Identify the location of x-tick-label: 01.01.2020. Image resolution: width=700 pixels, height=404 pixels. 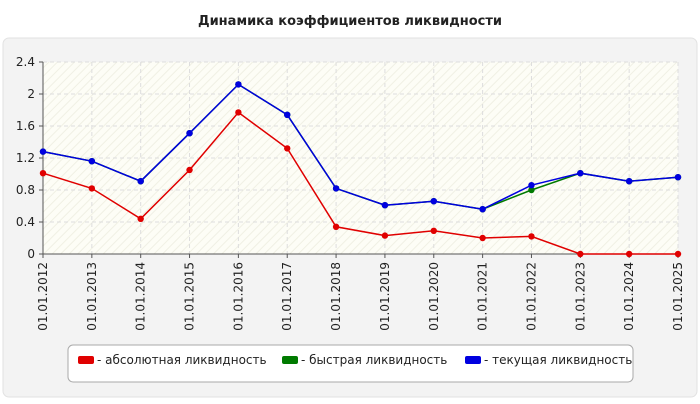
(434, 296).